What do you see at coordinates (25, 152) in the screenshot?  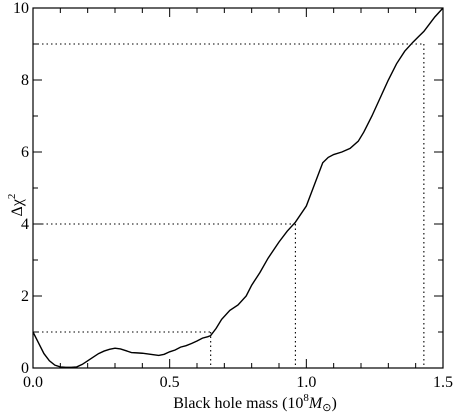 I see `y-tick-label: 6` at bounding box center [25, 152].